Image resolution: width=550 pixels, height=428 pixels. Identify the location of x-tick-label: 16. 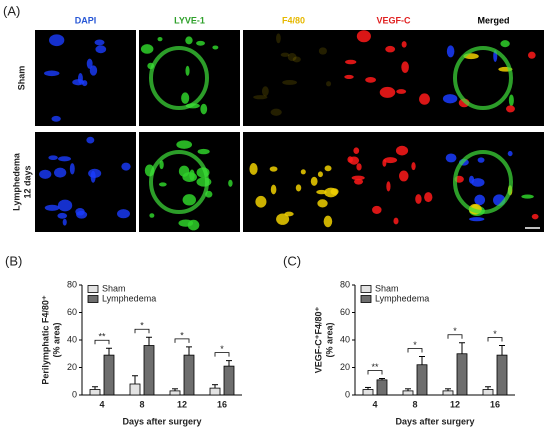
(222, 404).